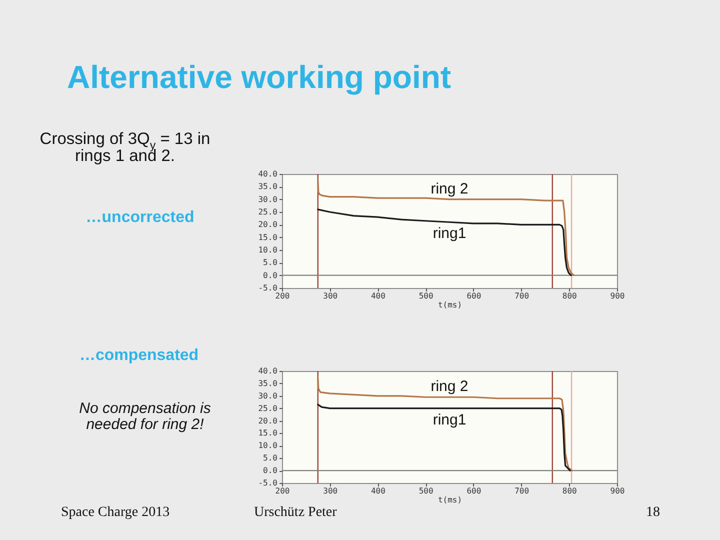  I want to click on text: …uncorrected, so click(140, 217).